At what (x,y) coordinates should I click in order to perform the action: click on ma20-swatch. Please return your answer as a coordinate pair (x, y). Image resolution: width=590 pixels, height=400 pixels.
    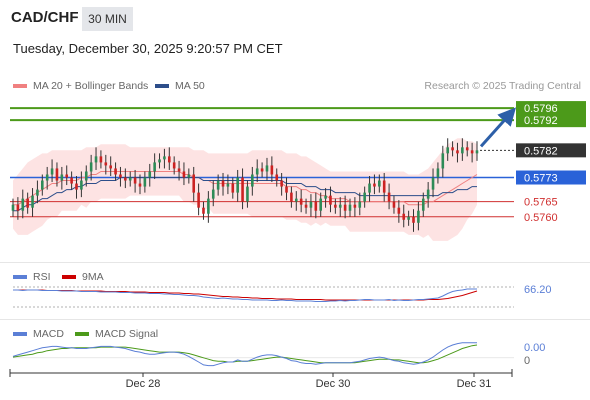
    Looking at the image, I should click on (20, 86).